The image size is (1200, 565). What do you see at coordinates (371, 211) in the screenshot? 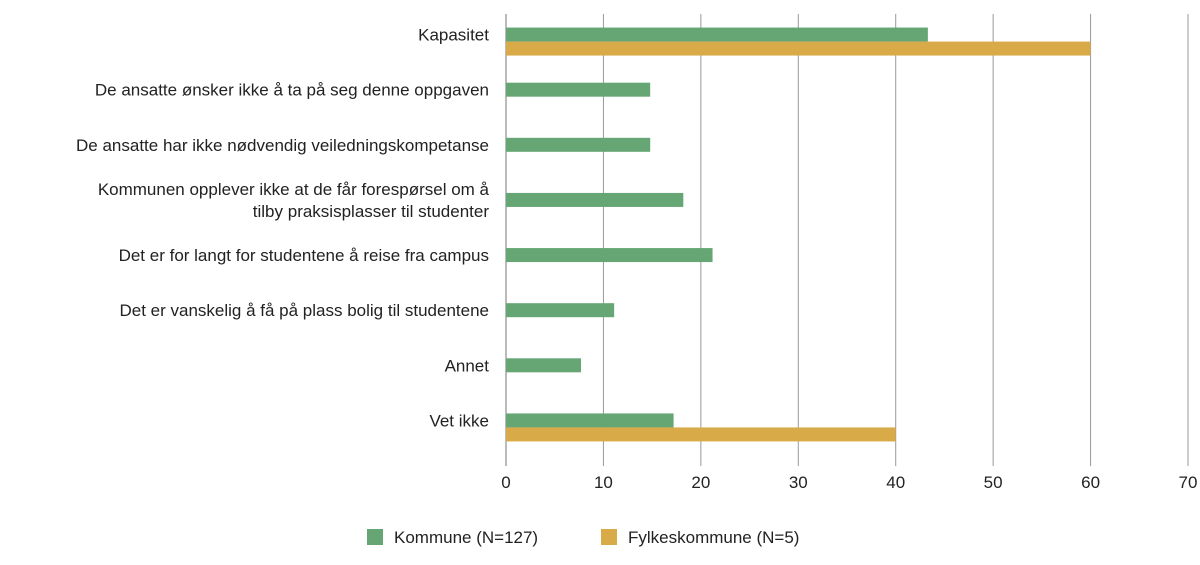
I see `category-label: tilby praksisplasser til studenter` at bounding box center [371, 211].